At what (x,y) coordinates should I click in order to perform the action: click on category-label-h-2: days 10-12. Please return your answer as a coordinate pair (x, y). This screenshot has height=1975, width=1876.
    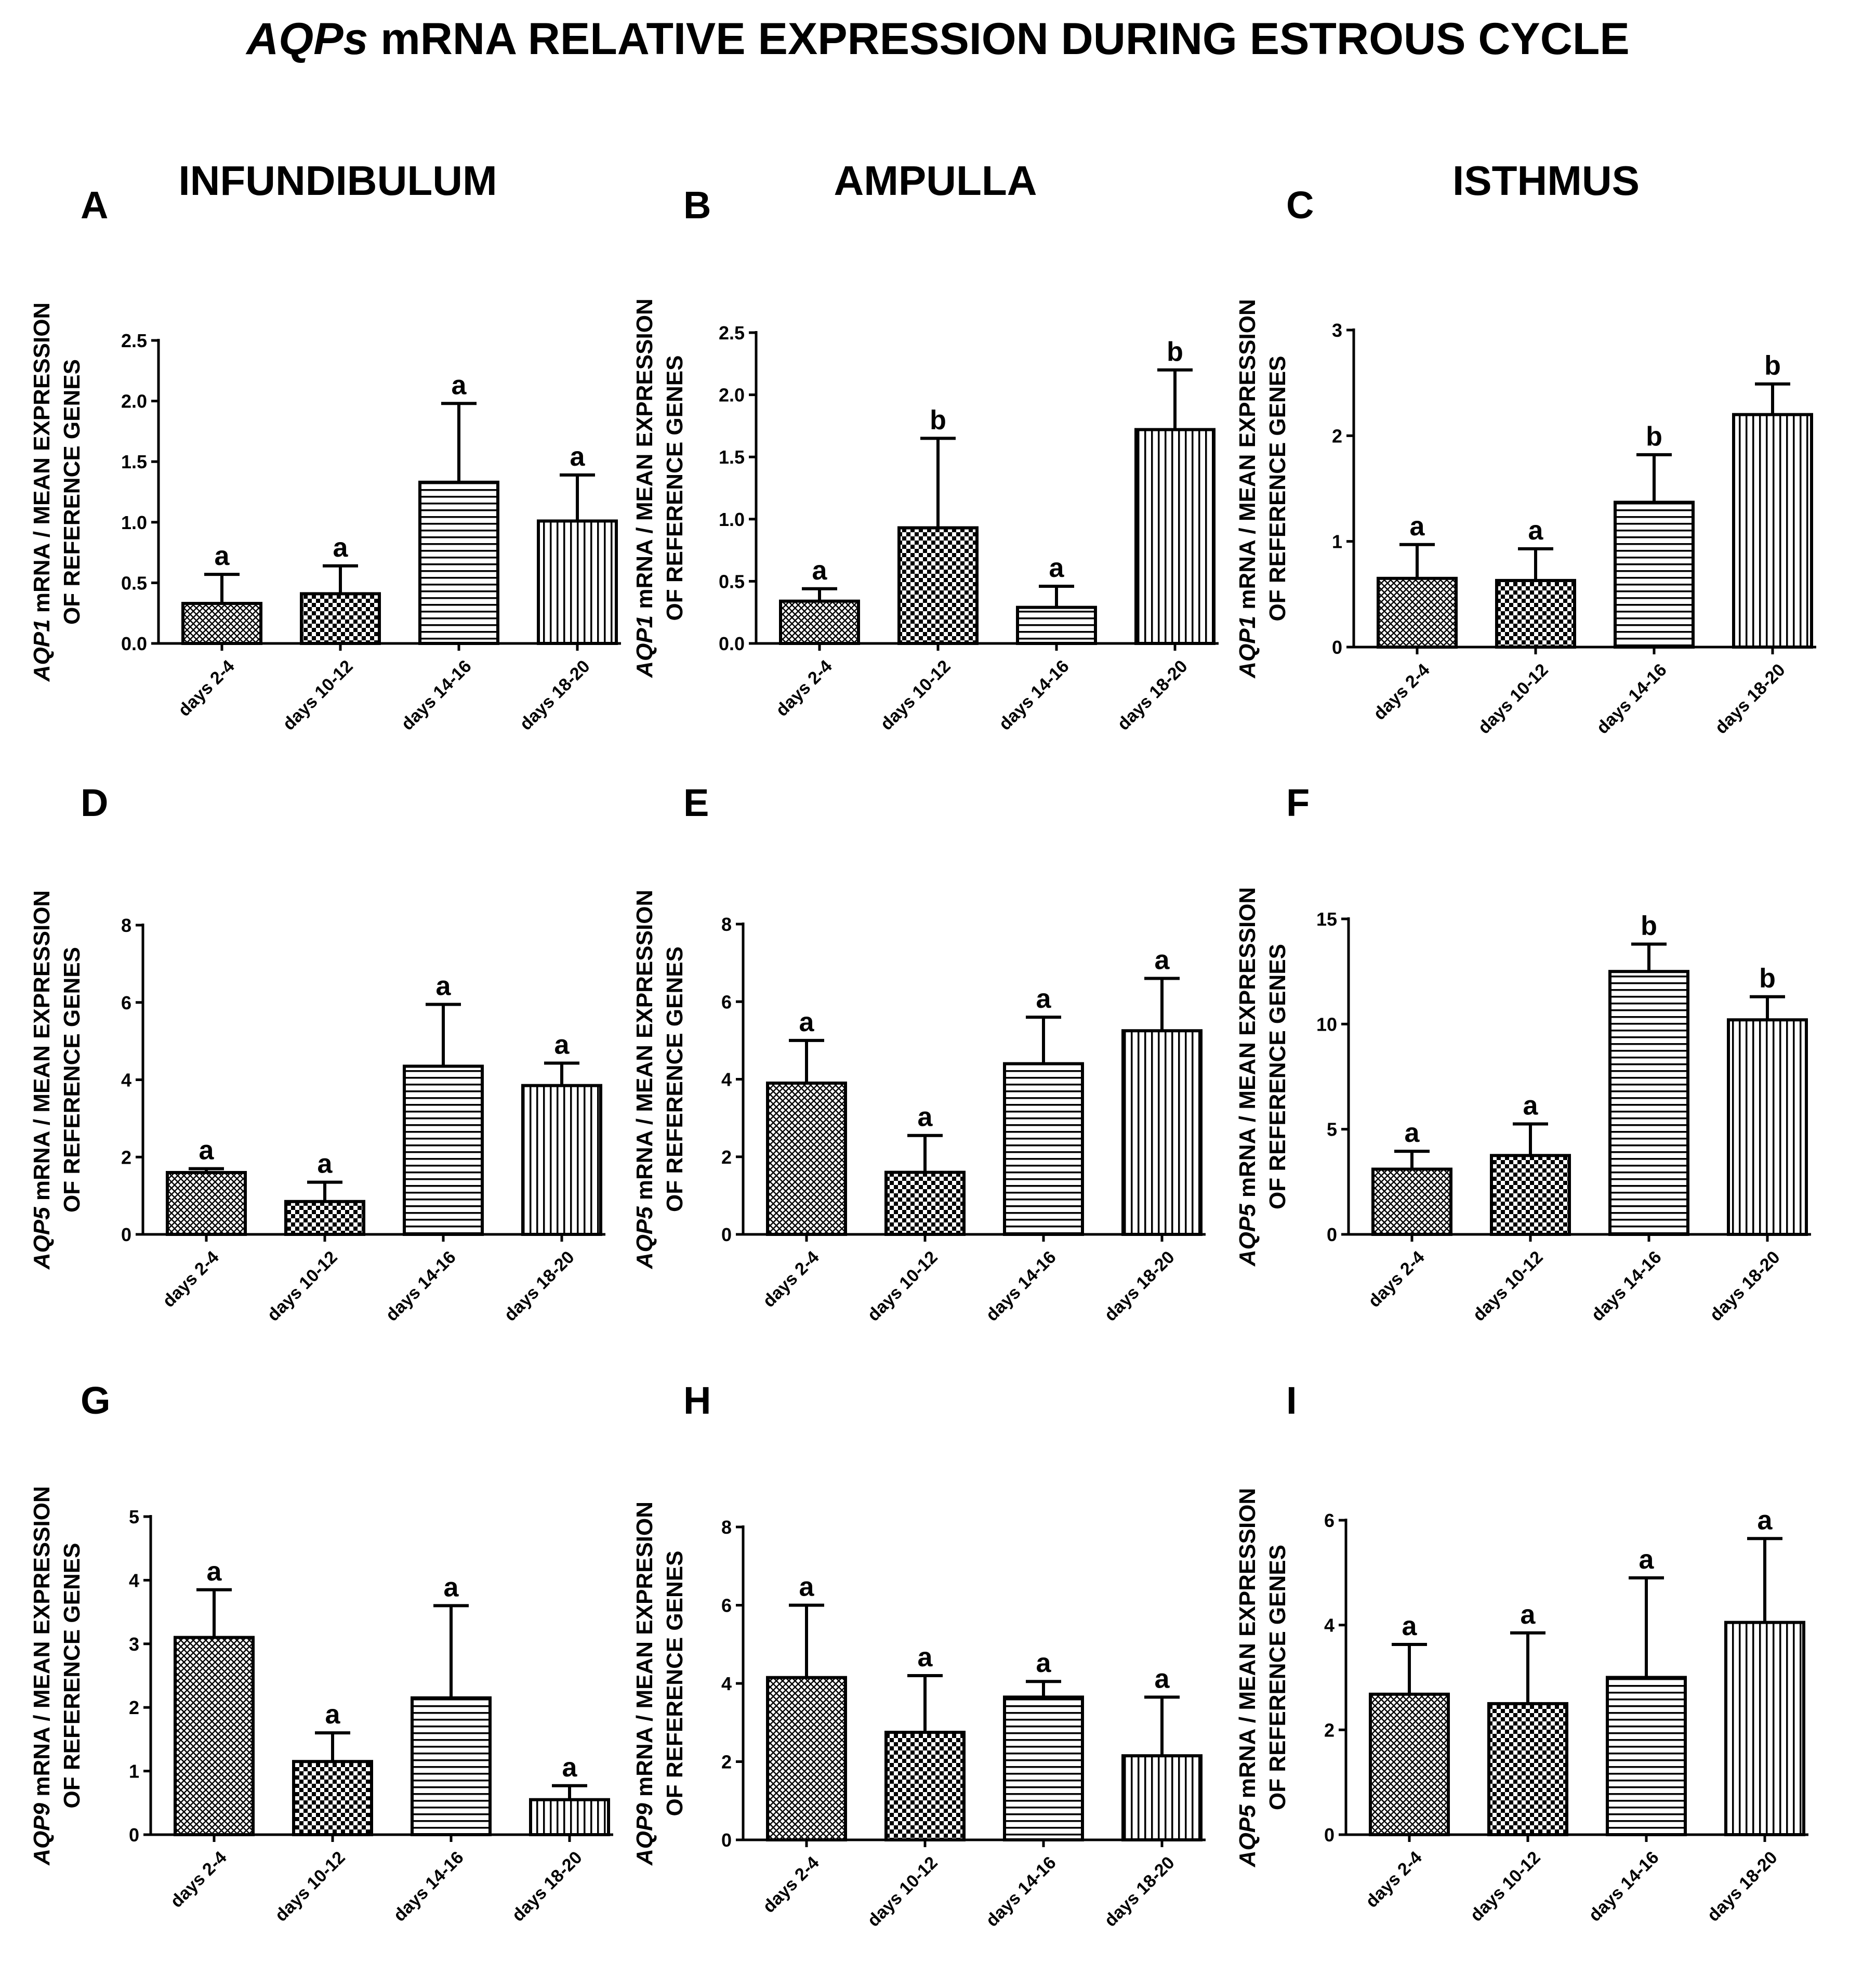
    Looking at the image, I should click on (903, 1892).